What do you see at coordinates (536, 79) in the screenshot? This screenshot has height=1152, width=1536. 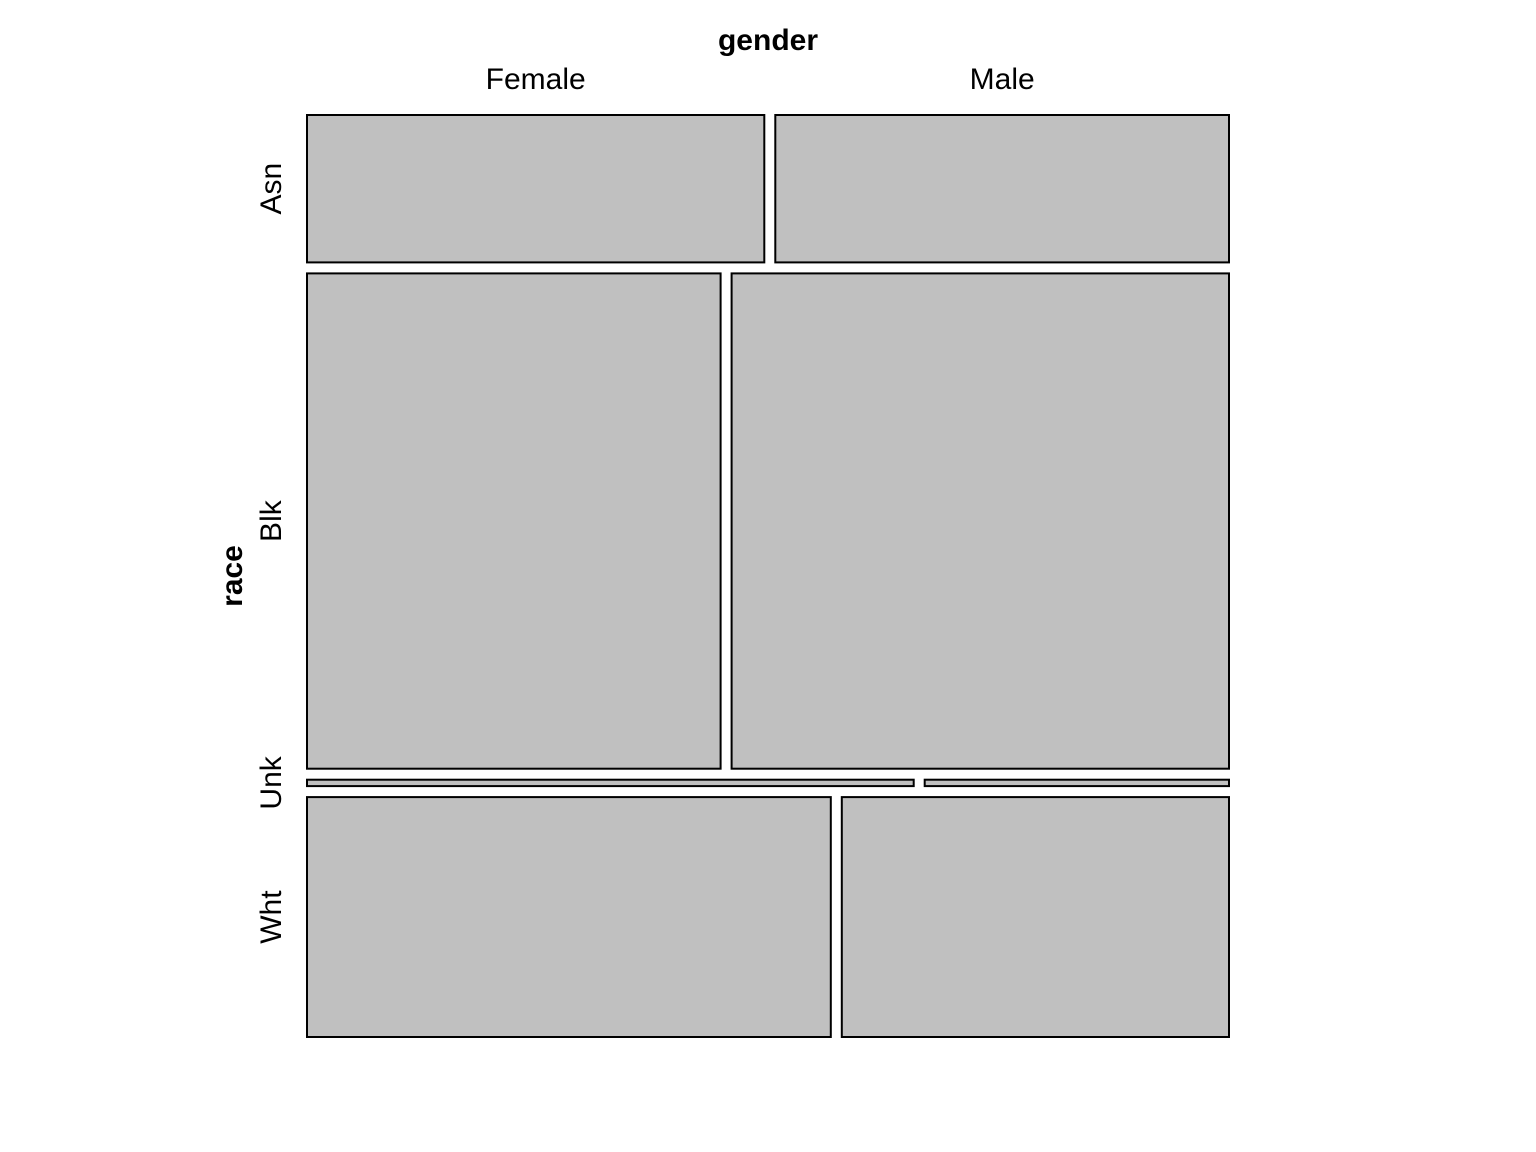 I see `column-label-female: Female` at bounding box center [536, 79].